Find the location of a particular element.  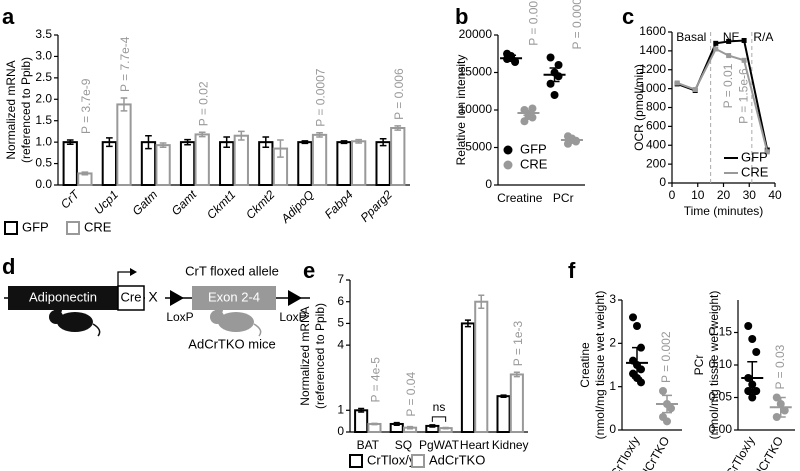

p-value: P = 1.5e-6 is located at coordinates (743, 96).